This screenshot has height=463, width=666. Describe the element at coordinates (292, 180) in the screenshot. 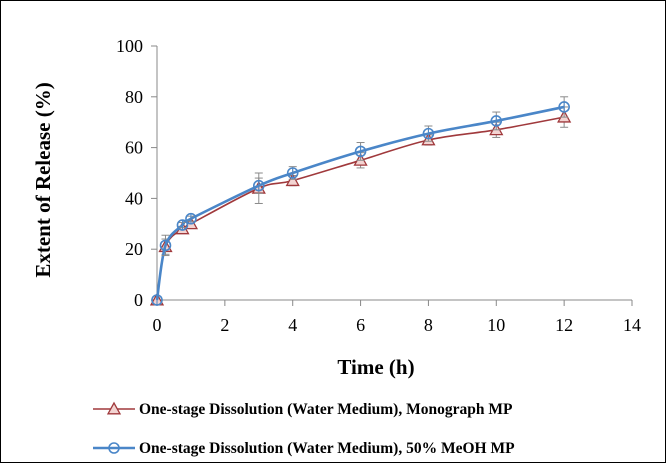

I see `data-point` at that location.